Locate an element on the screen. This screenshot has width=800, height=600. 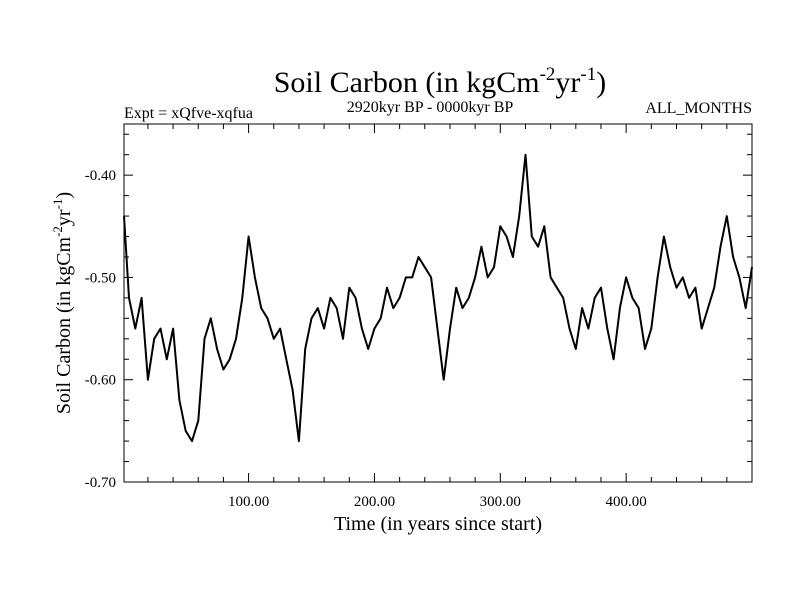
experiment-label: Expt = xQfve-xqfua is located at coordinates (188, 113).